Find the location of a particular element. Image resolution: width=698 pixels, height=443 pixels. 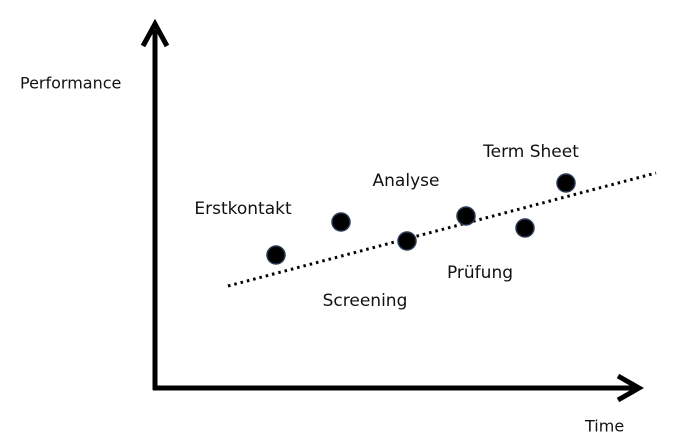

stage-label: Erstkontakt is located at coordinates (243, 209).